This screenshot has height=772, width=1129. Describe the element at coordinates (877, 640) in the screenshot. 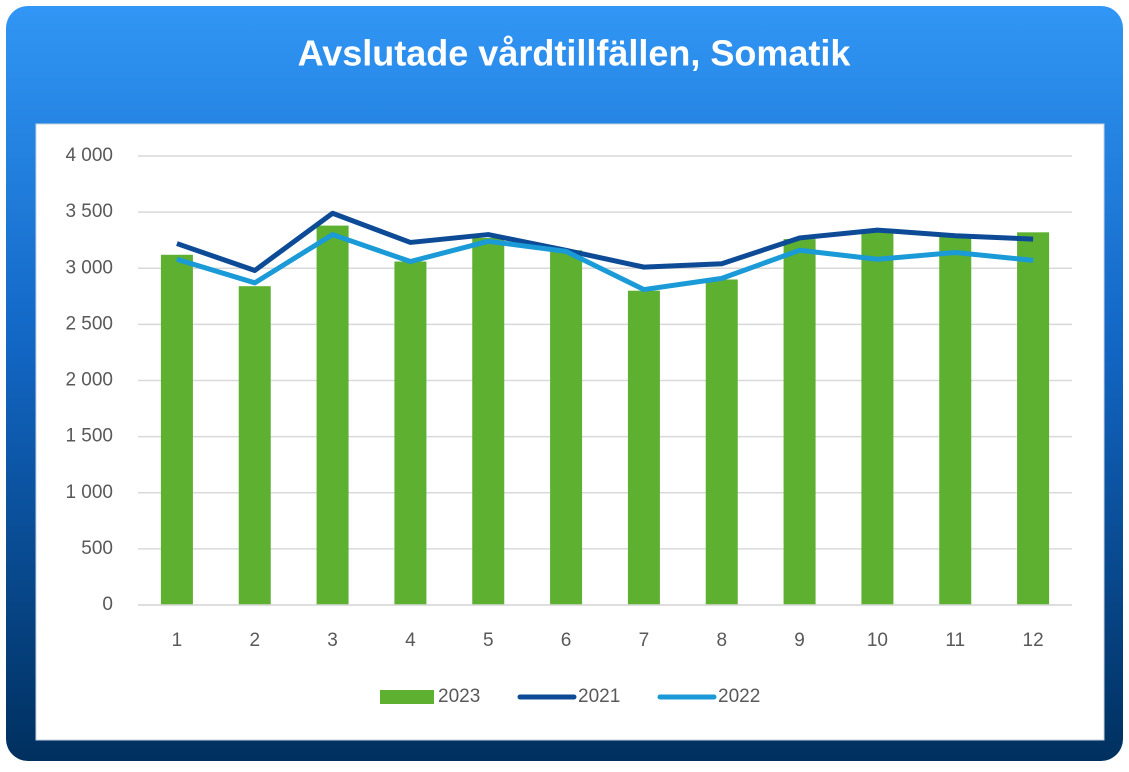

I see `x-tick-label: 10` at that location.